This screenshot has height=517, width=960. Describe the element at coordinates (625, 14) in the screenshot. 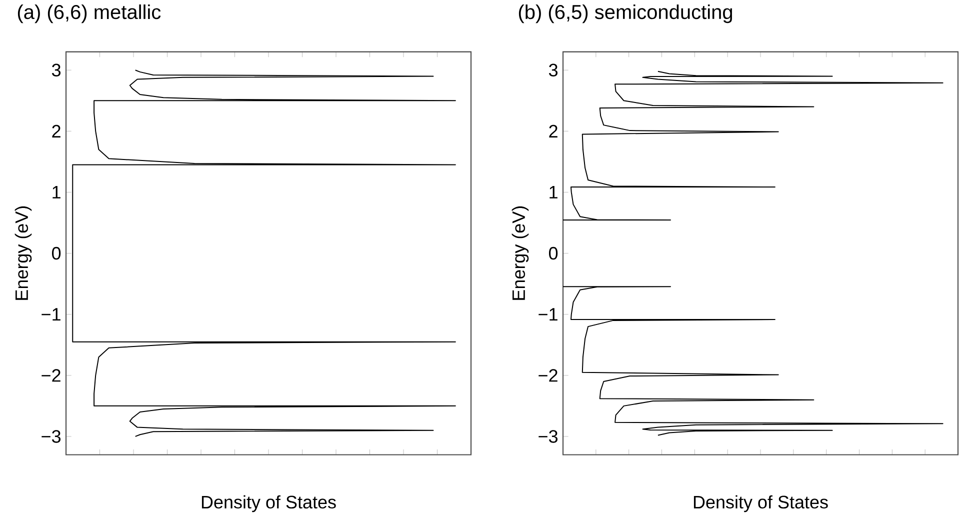

I see `chart-title: (b) (6,5) semiconducting` at that location.